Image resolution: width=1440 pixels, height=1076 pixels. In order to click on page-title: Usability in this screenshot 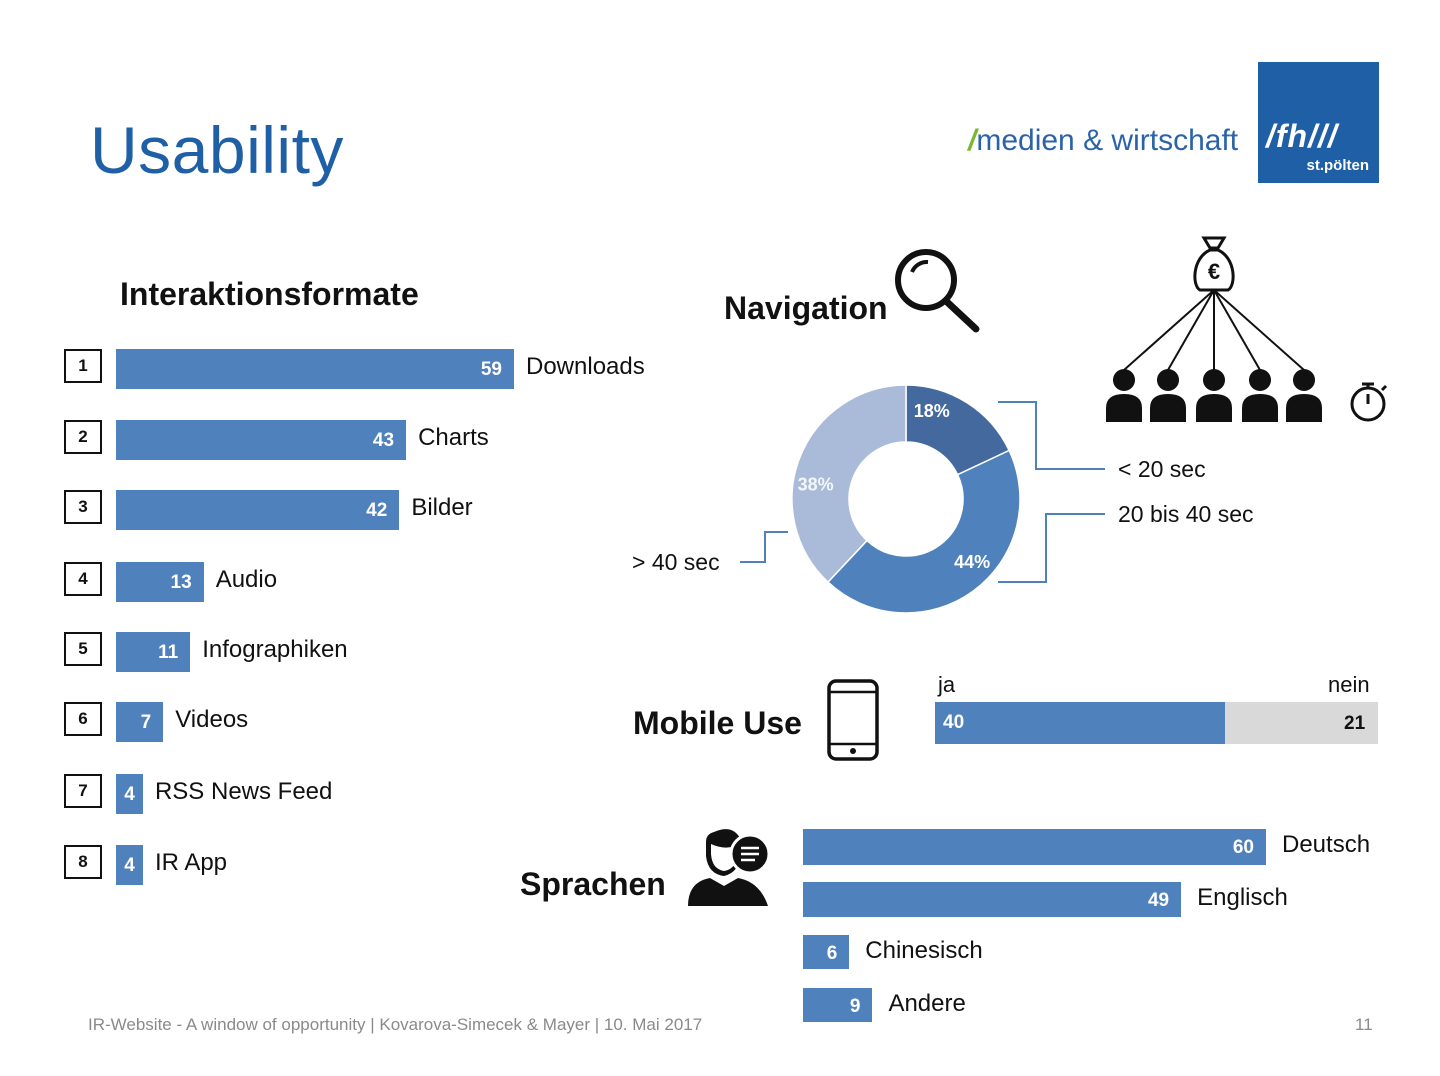, I will do `click(217, 150)`.